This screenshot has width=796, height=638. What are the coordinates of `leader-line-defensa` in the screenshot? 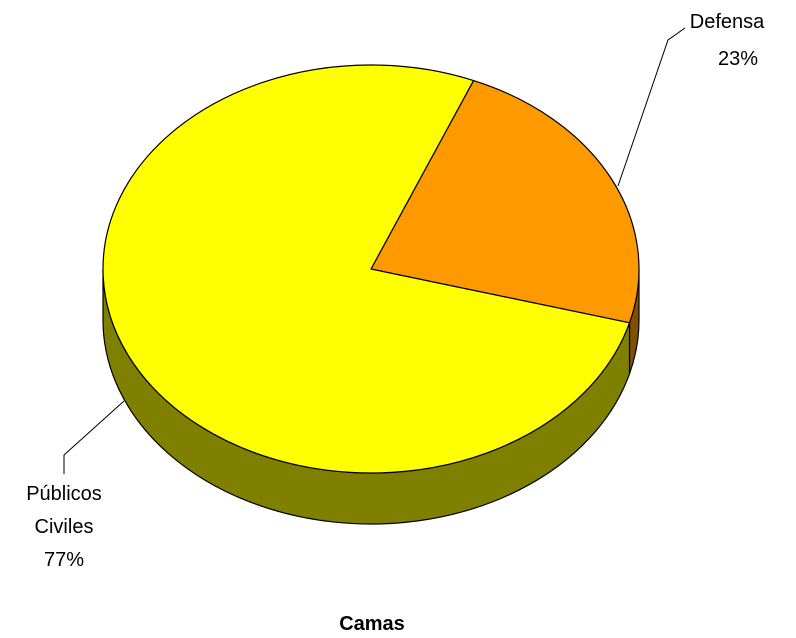 It's located at (651, 107).